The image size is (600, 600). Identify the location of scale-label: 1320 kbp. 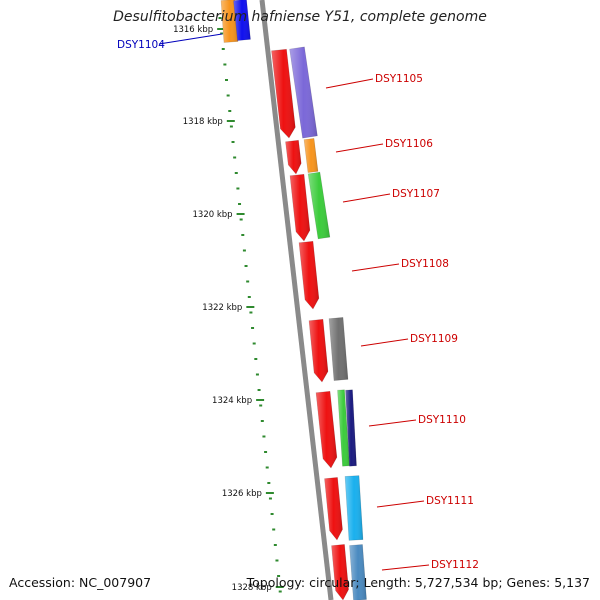
(213, 215).